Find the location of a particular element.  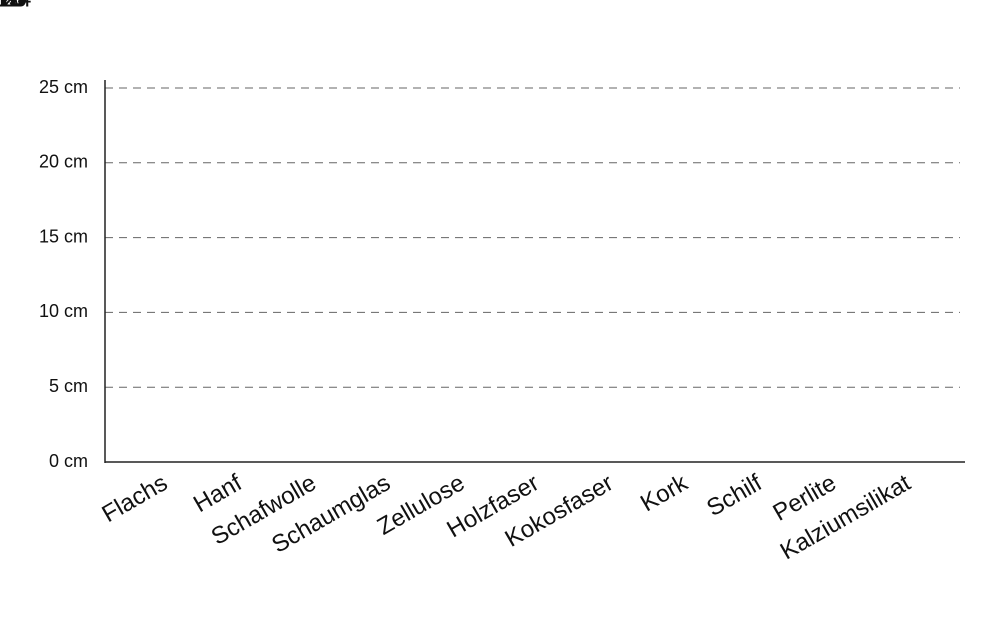

value-label: 15 is located at coordinates (11, 6).